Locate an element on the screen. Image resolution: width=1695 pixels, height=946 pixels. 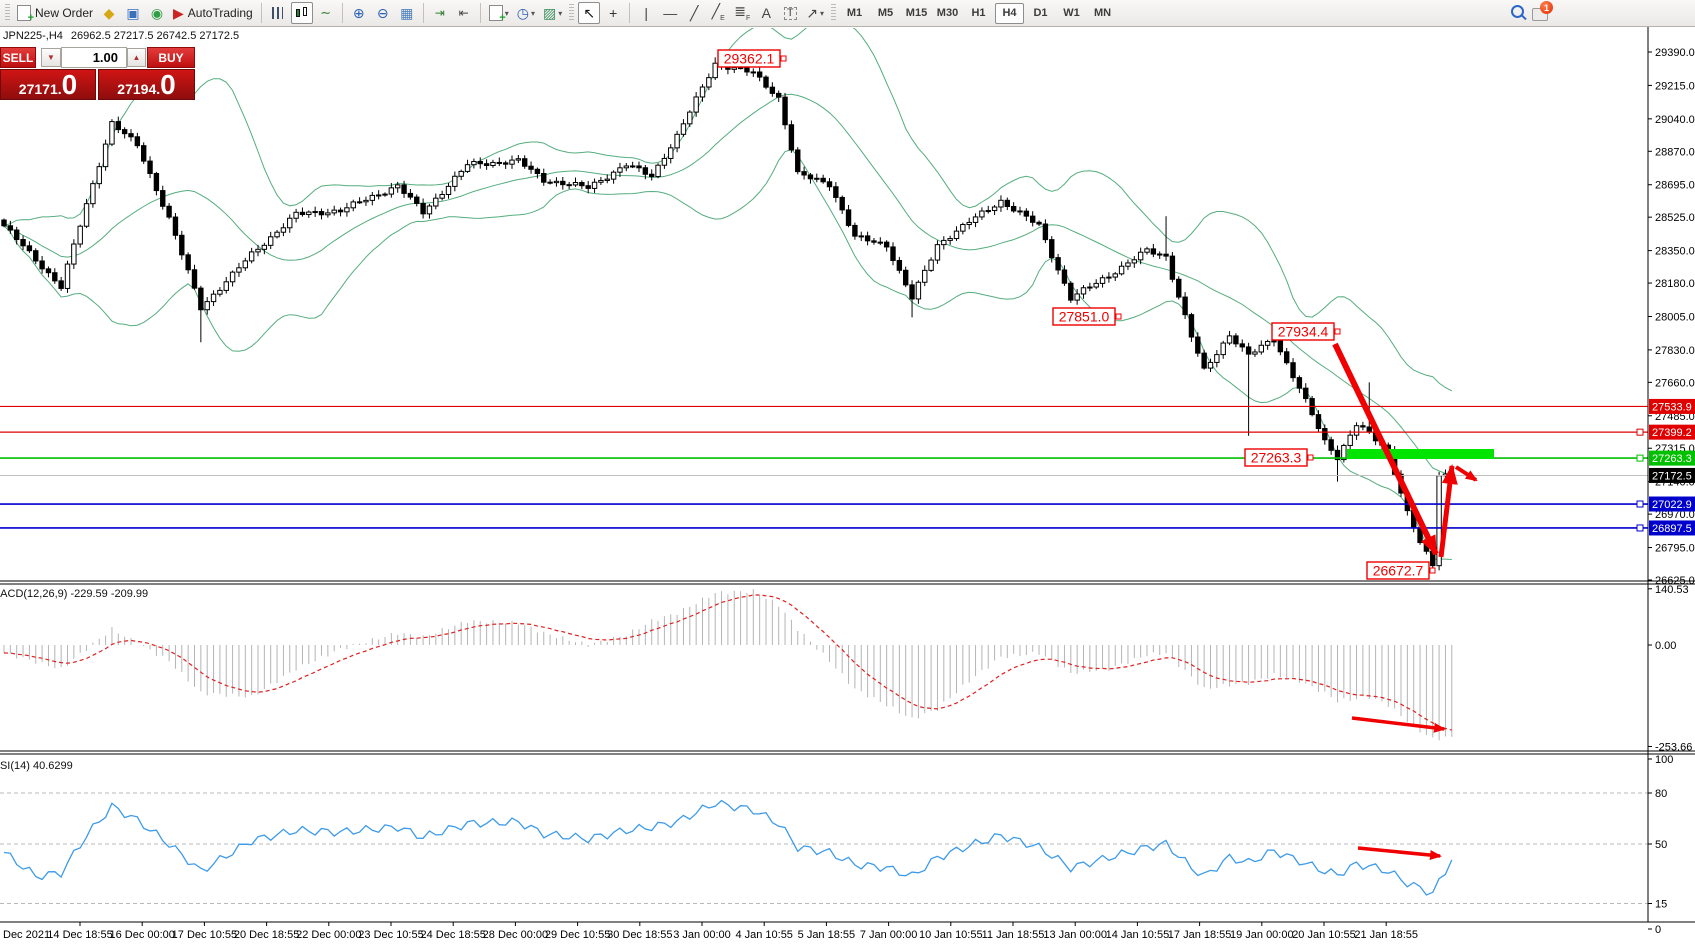
macd-tick-label: 0.00 is located at coordinates (1665, 646).